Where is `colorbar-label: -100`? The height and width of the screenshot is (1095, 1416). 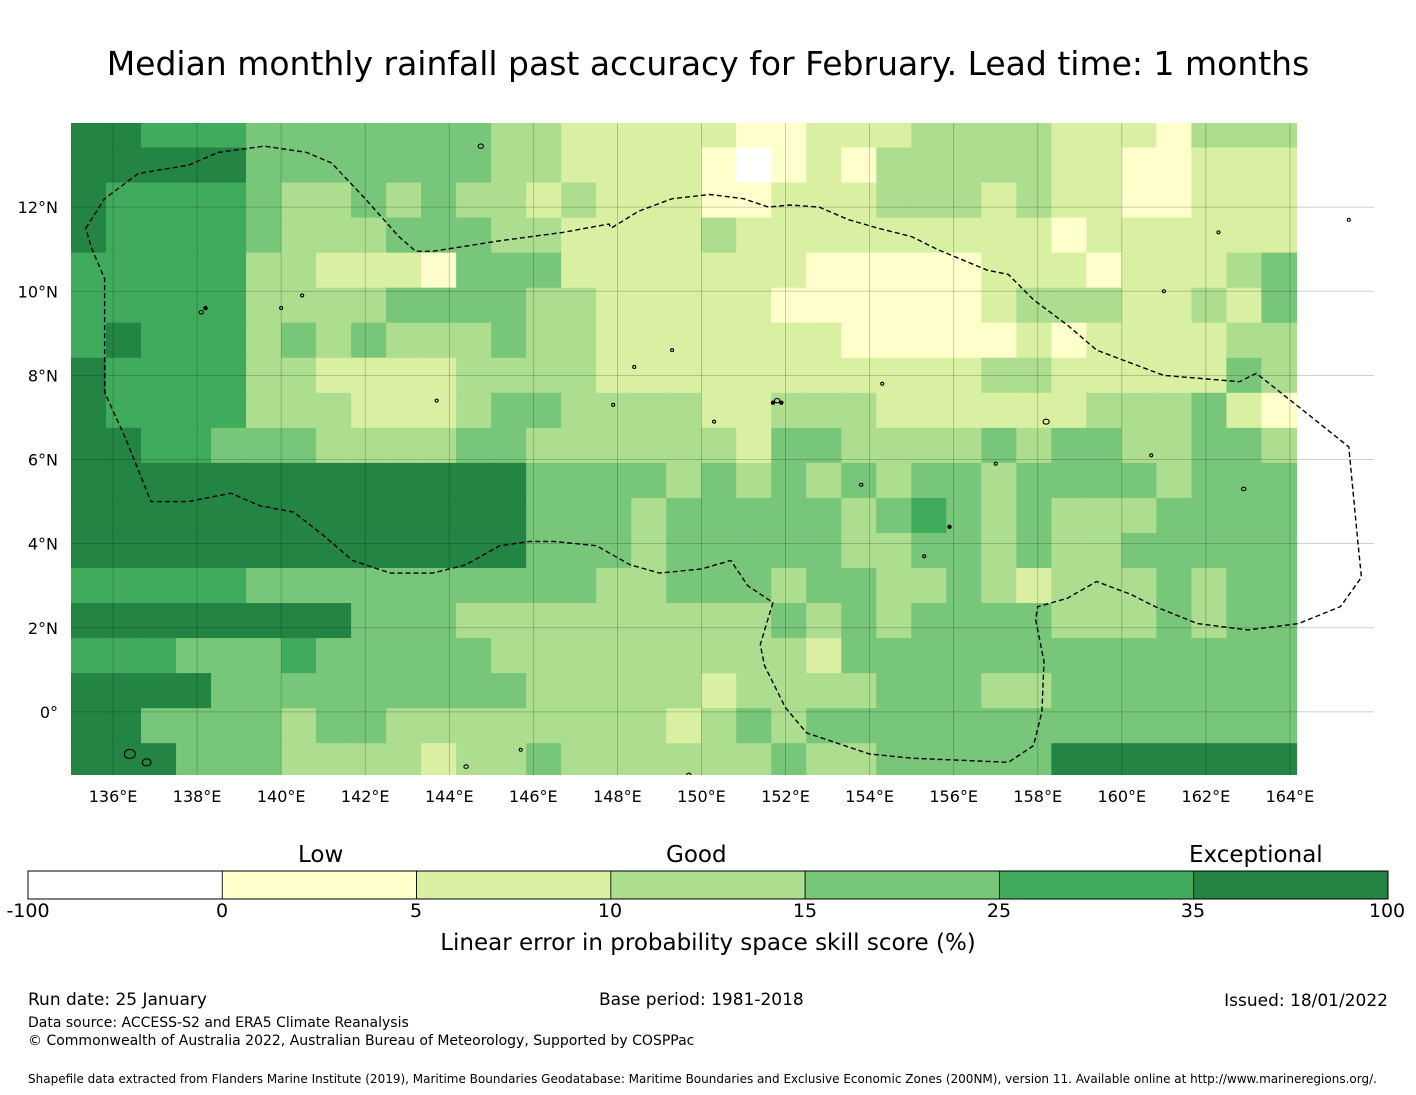
colorbar-label: -100 is located at coordinates (28, 911).